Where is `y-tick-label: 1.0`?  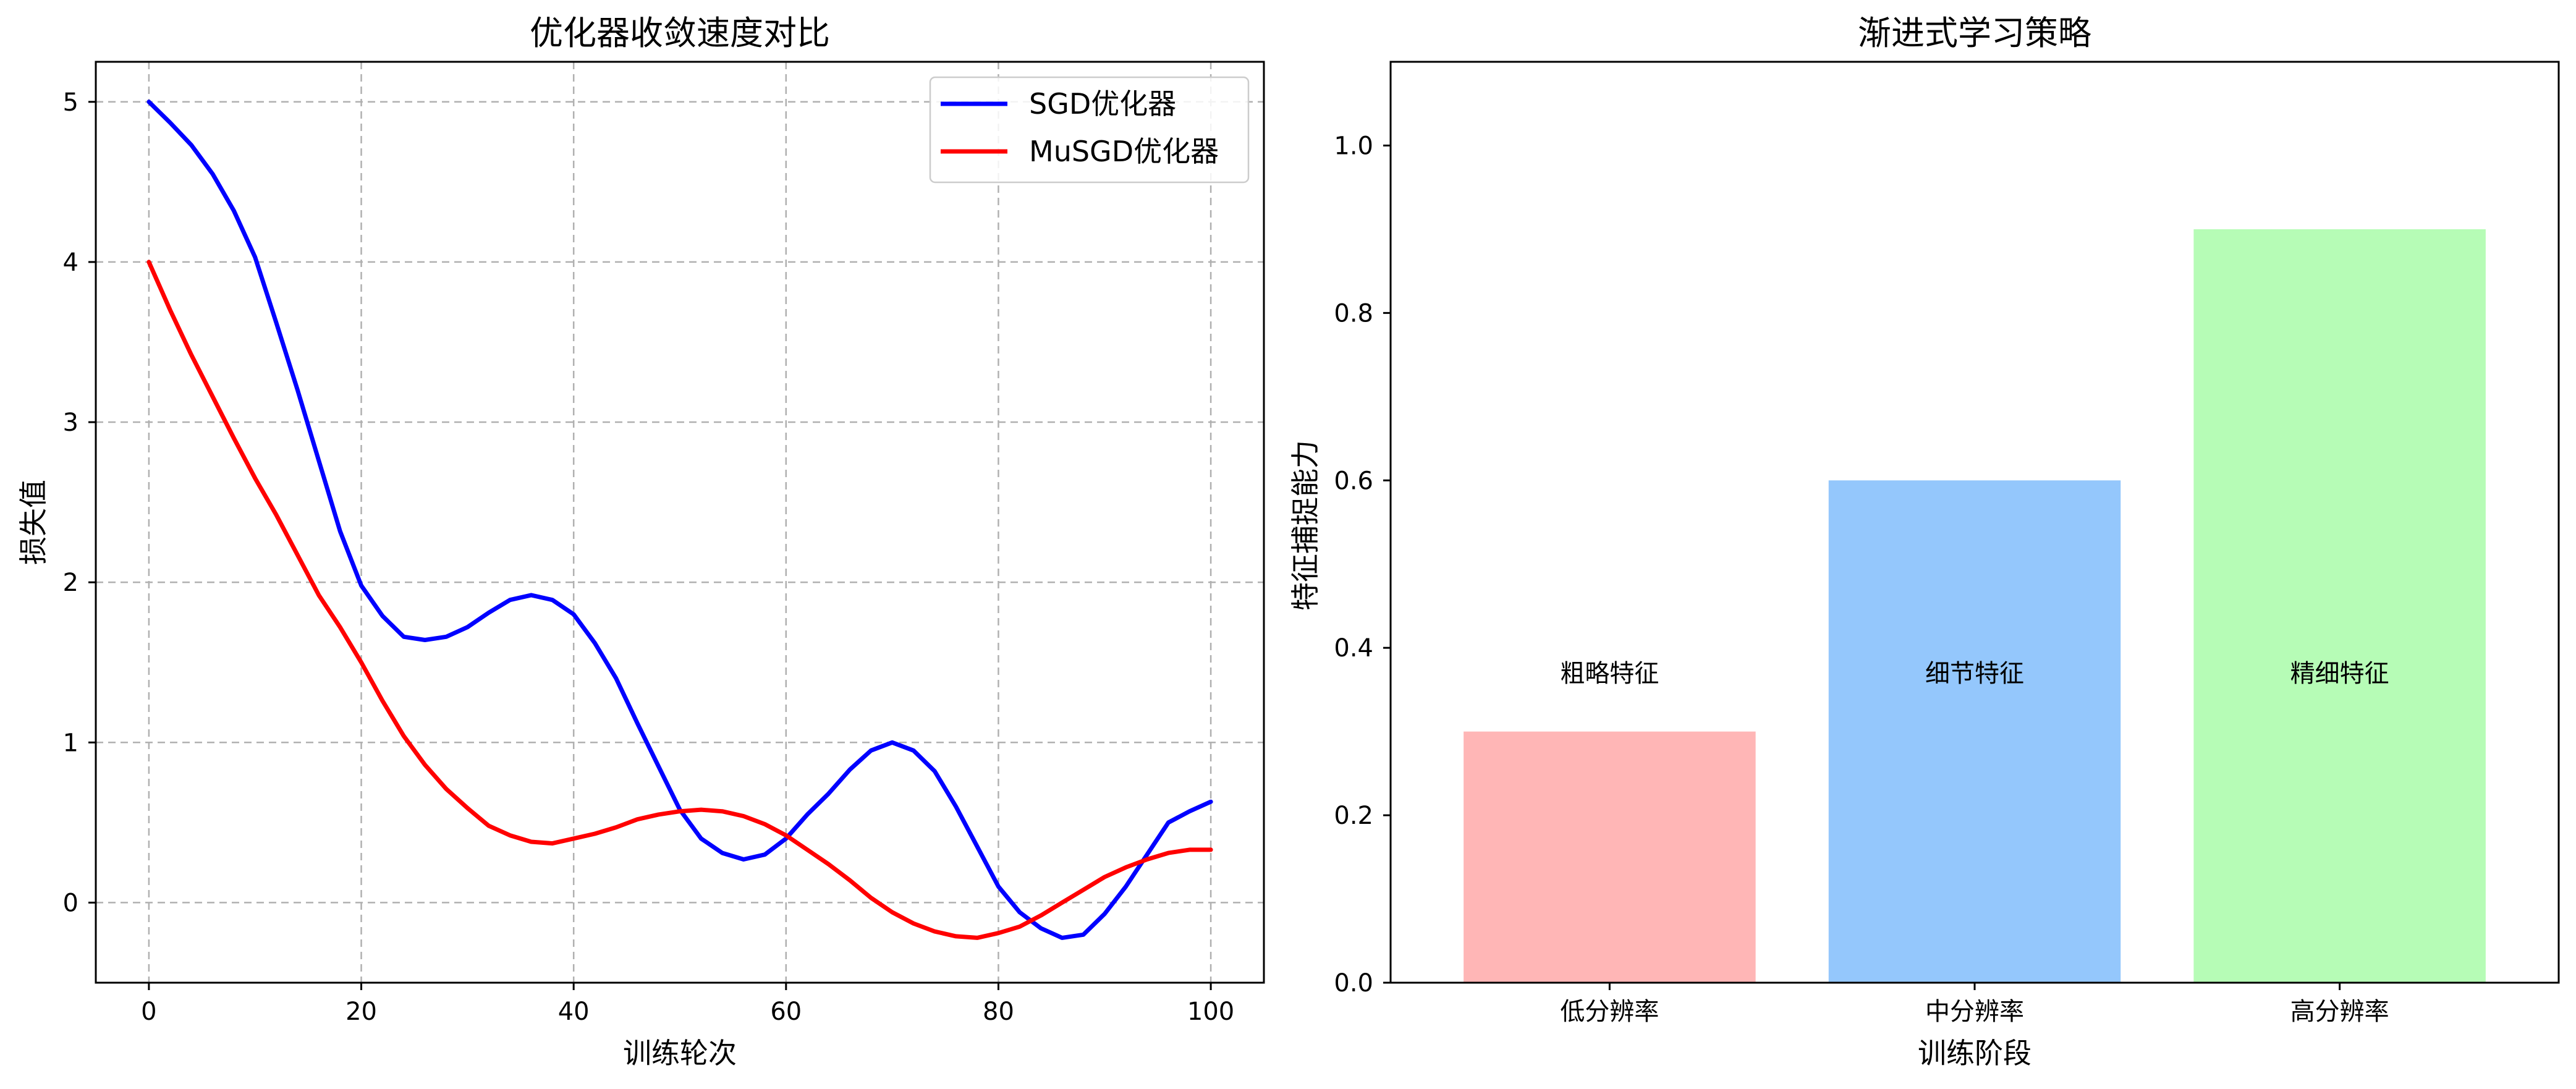
y-tick-label: 1.0 is located at coordinates (1353, 146).